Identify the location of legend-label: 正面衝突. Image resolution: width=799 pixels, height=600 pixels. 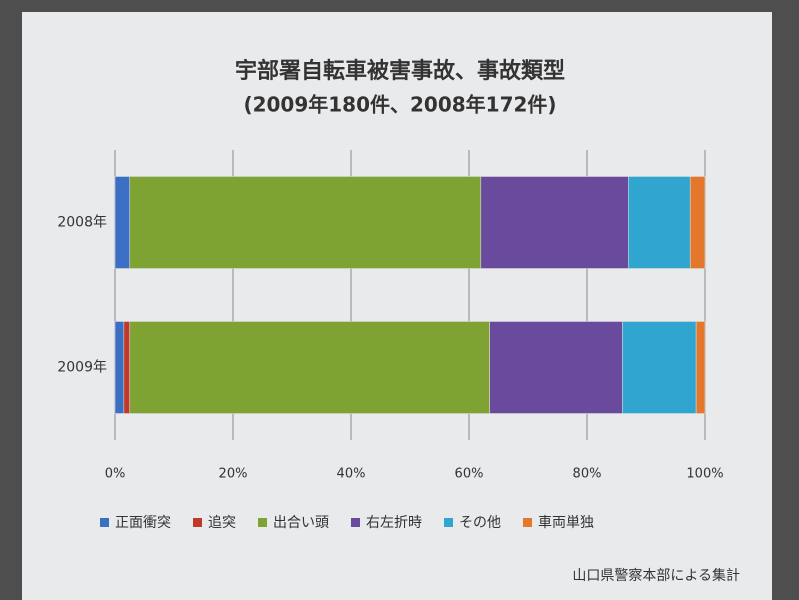
(143, 523).